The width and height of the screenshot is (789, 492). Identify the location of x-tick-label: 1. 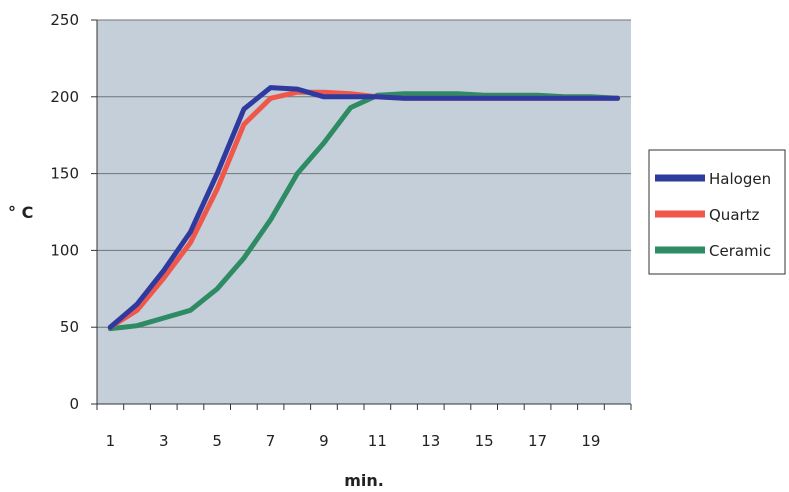
(111, 441).